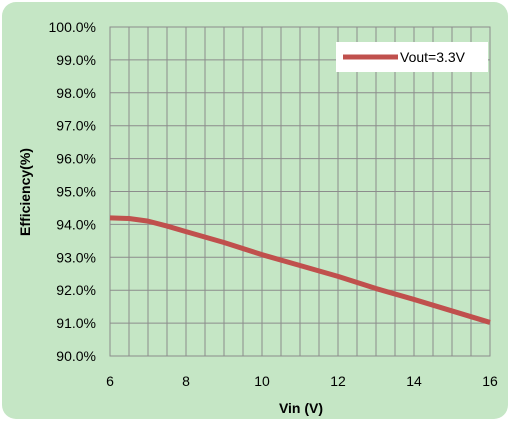 The image size is (512, 423). What do you see at coordinates (76, 60) in the screenshot?
I see `y-tick-label: 99.0%` at bounding box center [76, 60].